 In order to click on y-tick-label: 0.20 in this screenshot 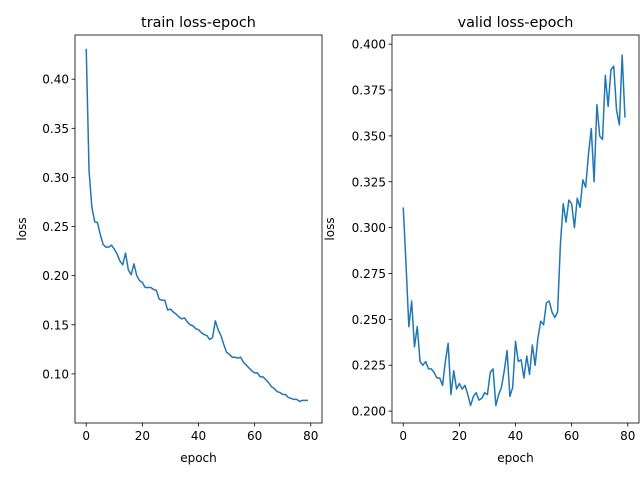, I will do `click(55, 276)`.